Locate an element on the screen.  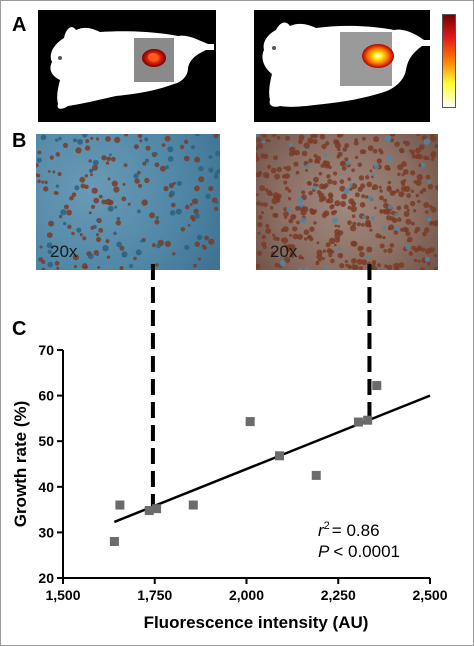
y-tick-label: 30 is located at coordinates (46, 532).